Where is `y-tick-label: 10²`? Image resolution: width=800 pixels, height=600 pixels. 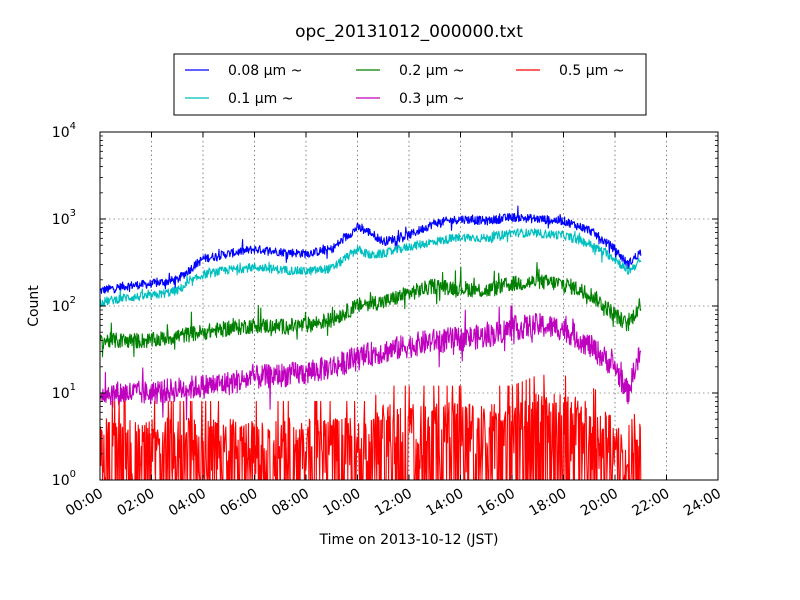 y-tick-label: 10² is located at coordinates (64, 305).